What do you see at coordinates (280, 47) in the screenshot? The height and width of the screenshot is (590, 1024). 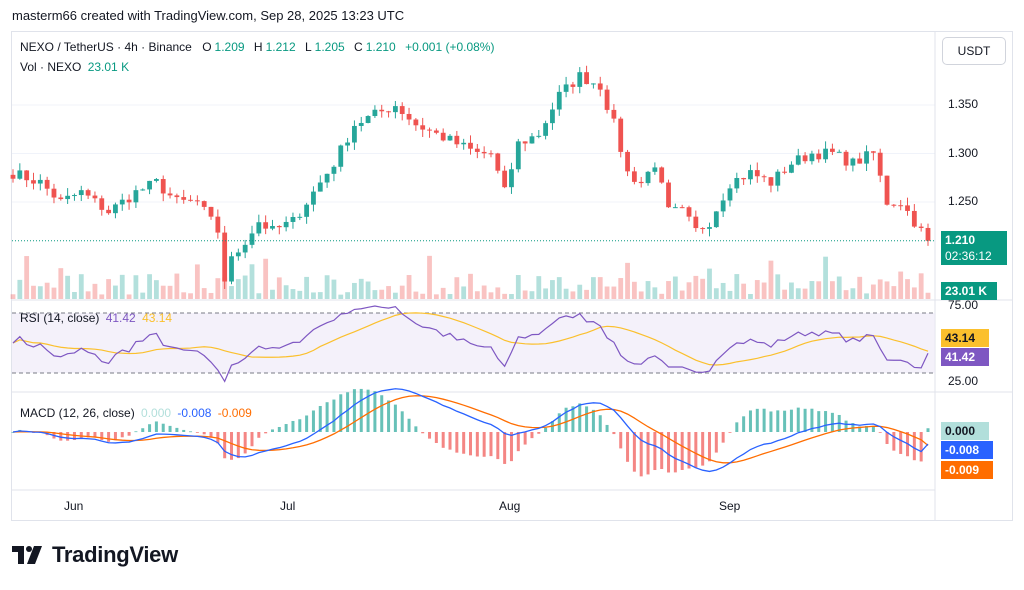 I see `high-value: 1.212` at bounding box center [280, 47].